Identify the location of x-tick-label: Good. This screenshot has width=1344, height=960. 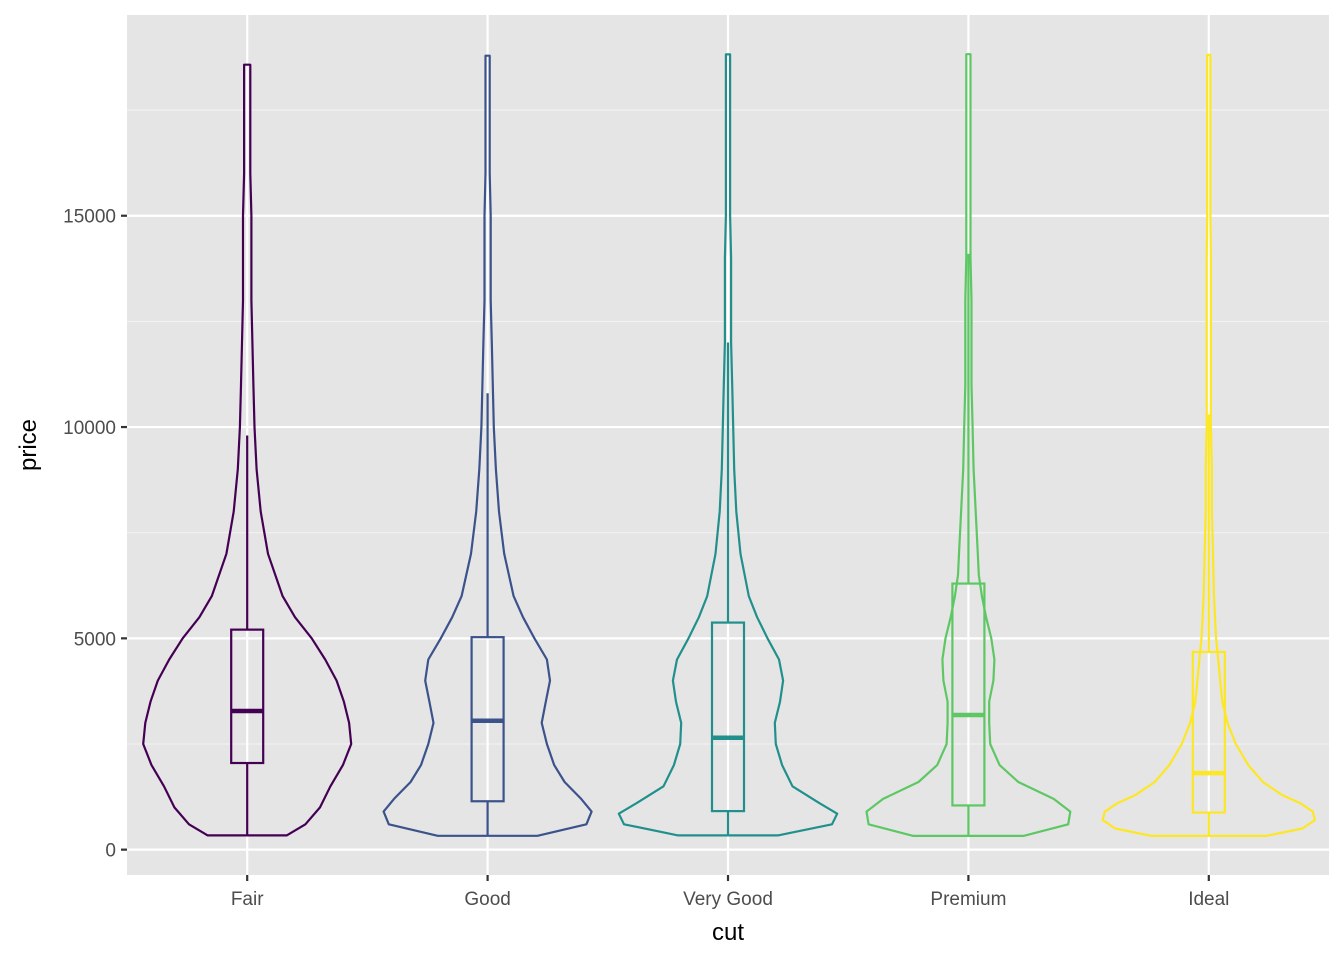
(487, 899).